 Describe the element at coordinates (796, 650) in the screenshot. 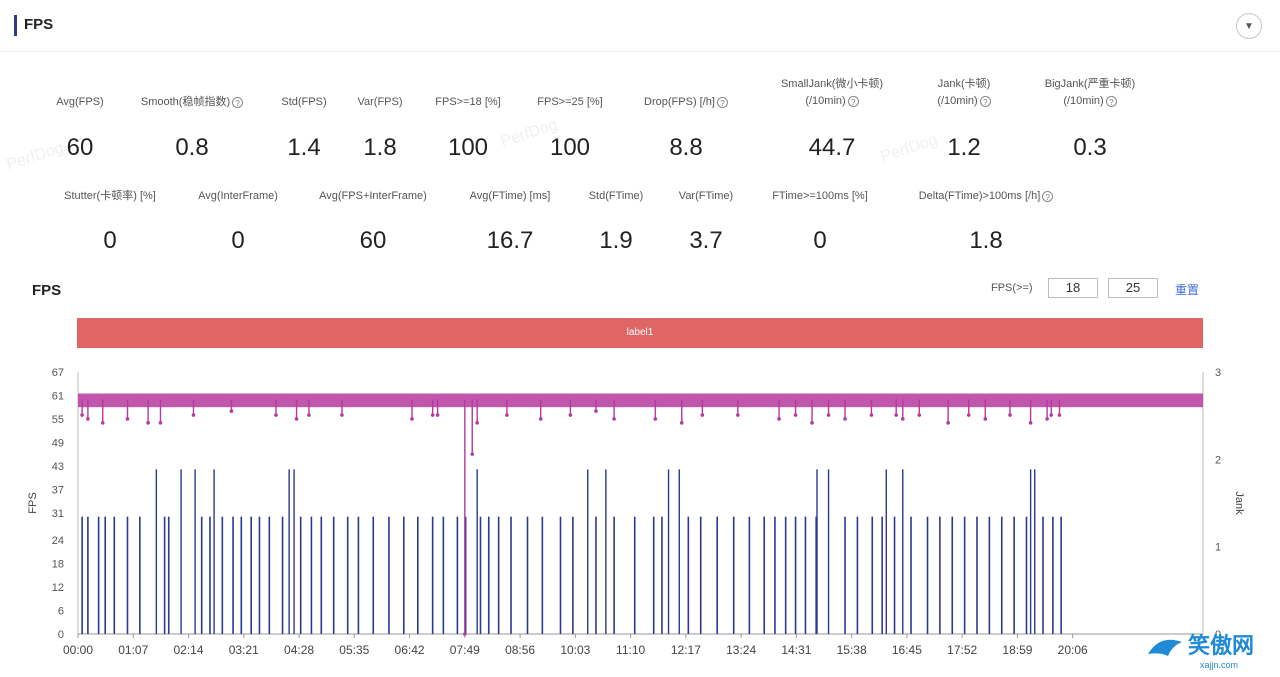

I see `x-tick-label: 14:31` at that location.